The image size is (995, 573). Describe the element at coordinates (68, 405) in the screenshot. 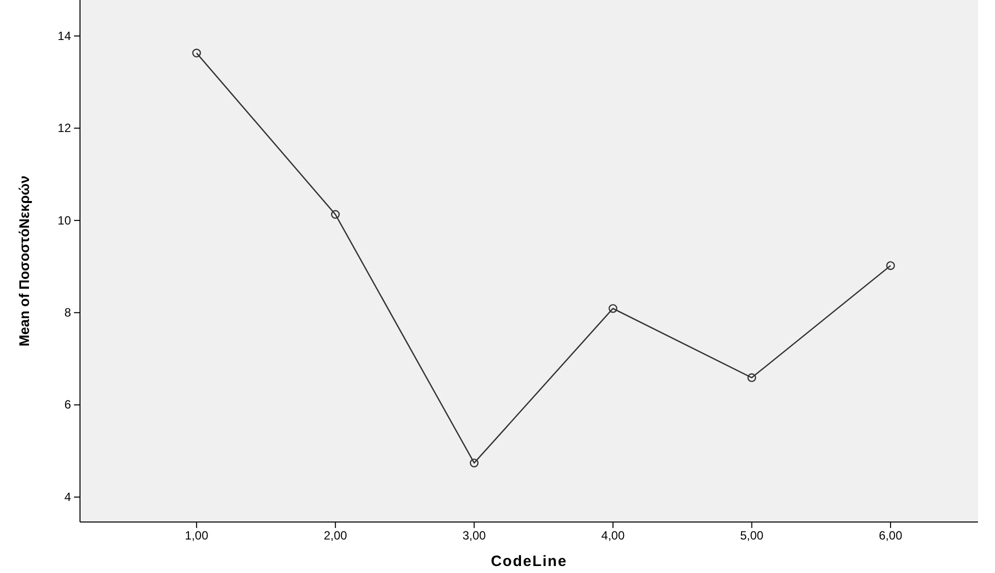

I see `y-tick-label: 6` at that location.